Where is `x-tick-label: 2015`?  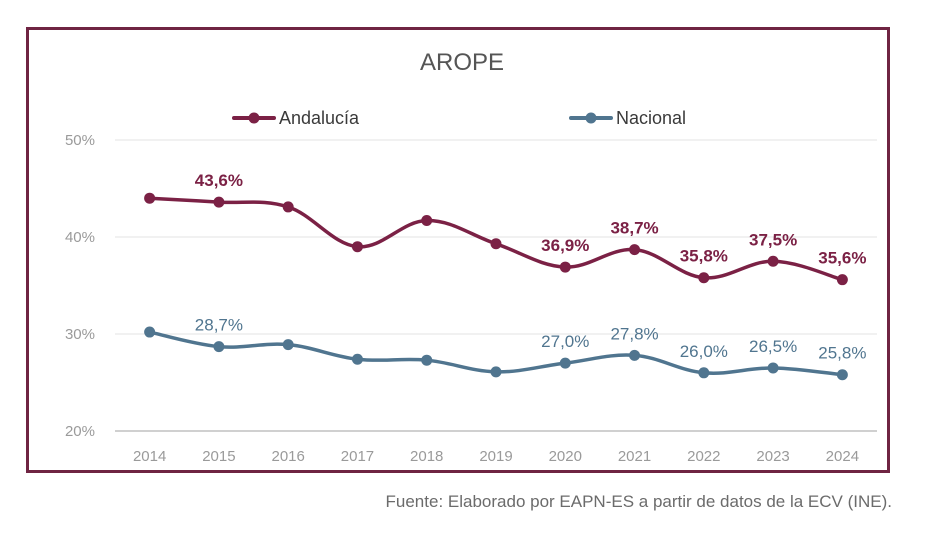
x-tick-label: 2015 is located at coordinates (218, 456).